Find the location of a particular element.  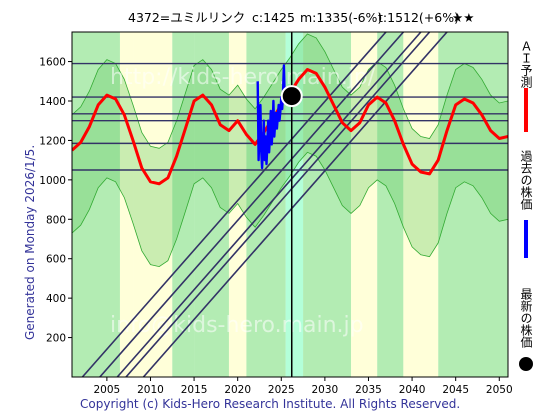

x-tick-label-2035: 2035 is located at coordinates (368, 390).